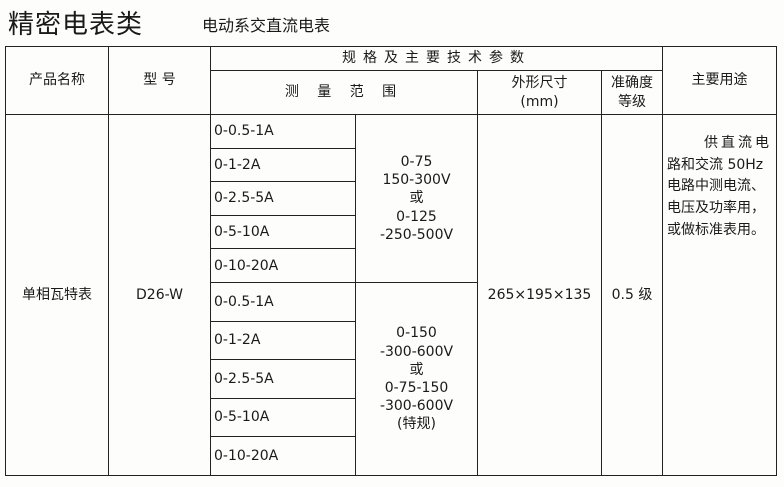 The image size is (784, 487). I want to click on product-name: 单相瓦特表, so click(57, 295).